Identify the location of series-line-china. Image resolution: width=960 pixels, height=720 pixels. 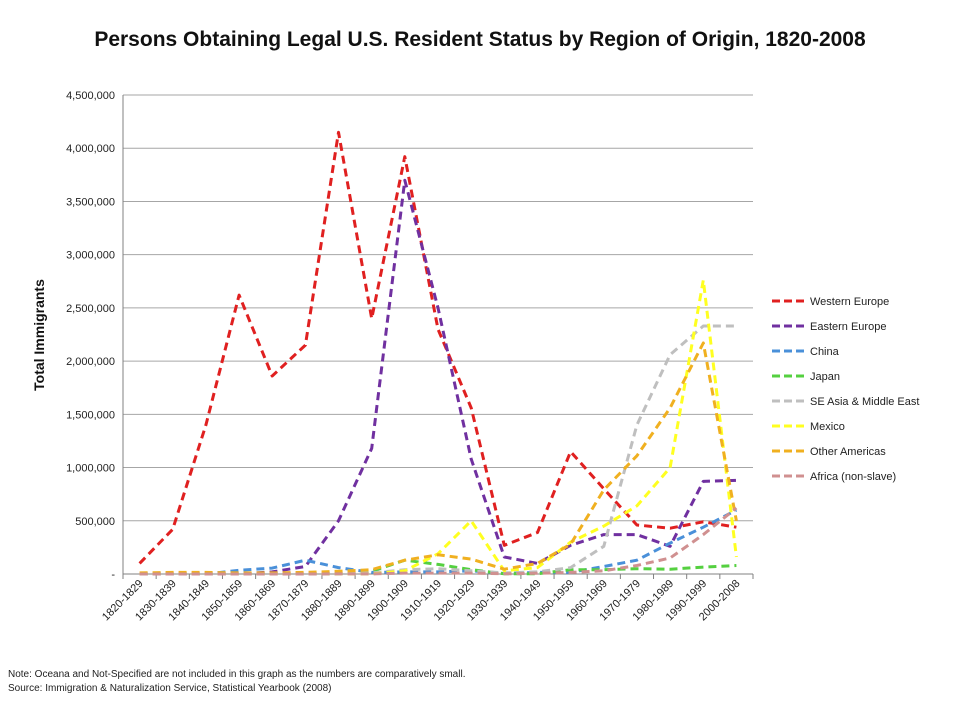
(438, 542).